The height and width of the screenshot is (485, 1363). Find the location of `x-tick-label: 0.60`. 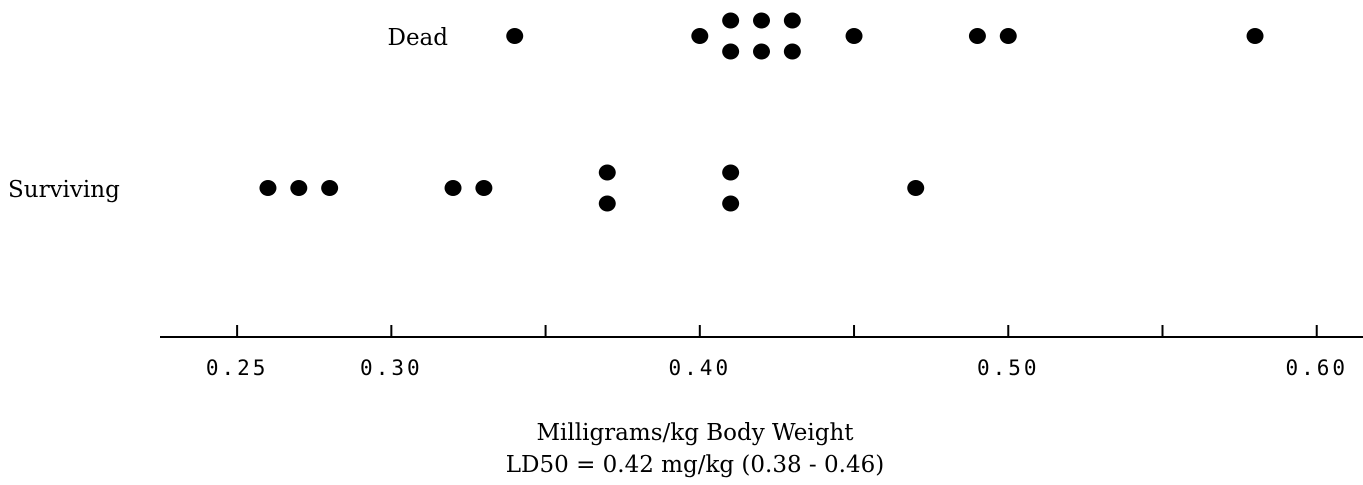

x-tick-label: 0.60 is located at coordinates (1316, 368).